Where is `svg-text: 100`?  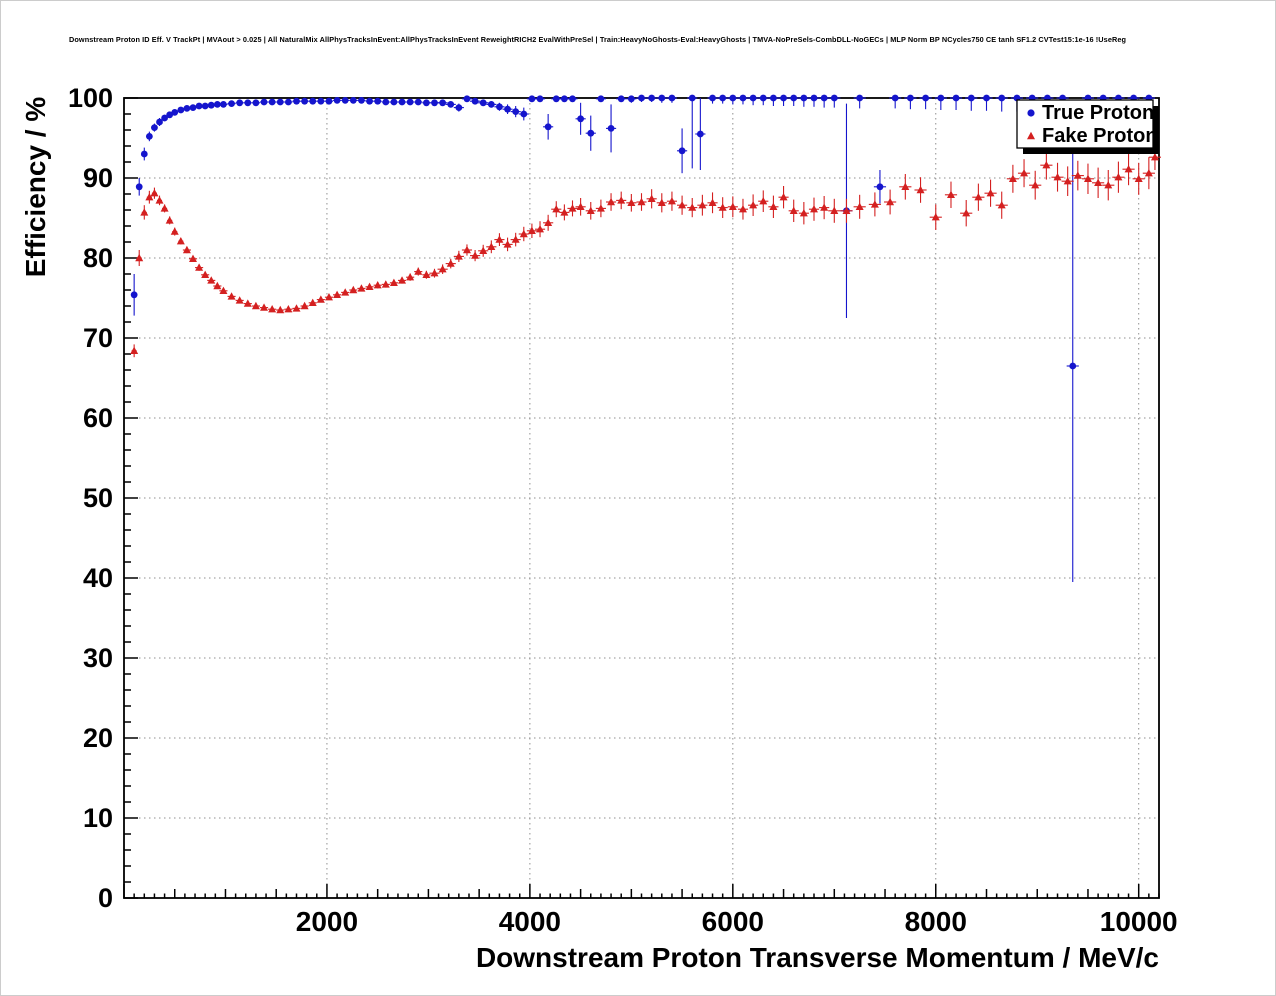 svg-text: 100 is located at coordinates (90, 98).